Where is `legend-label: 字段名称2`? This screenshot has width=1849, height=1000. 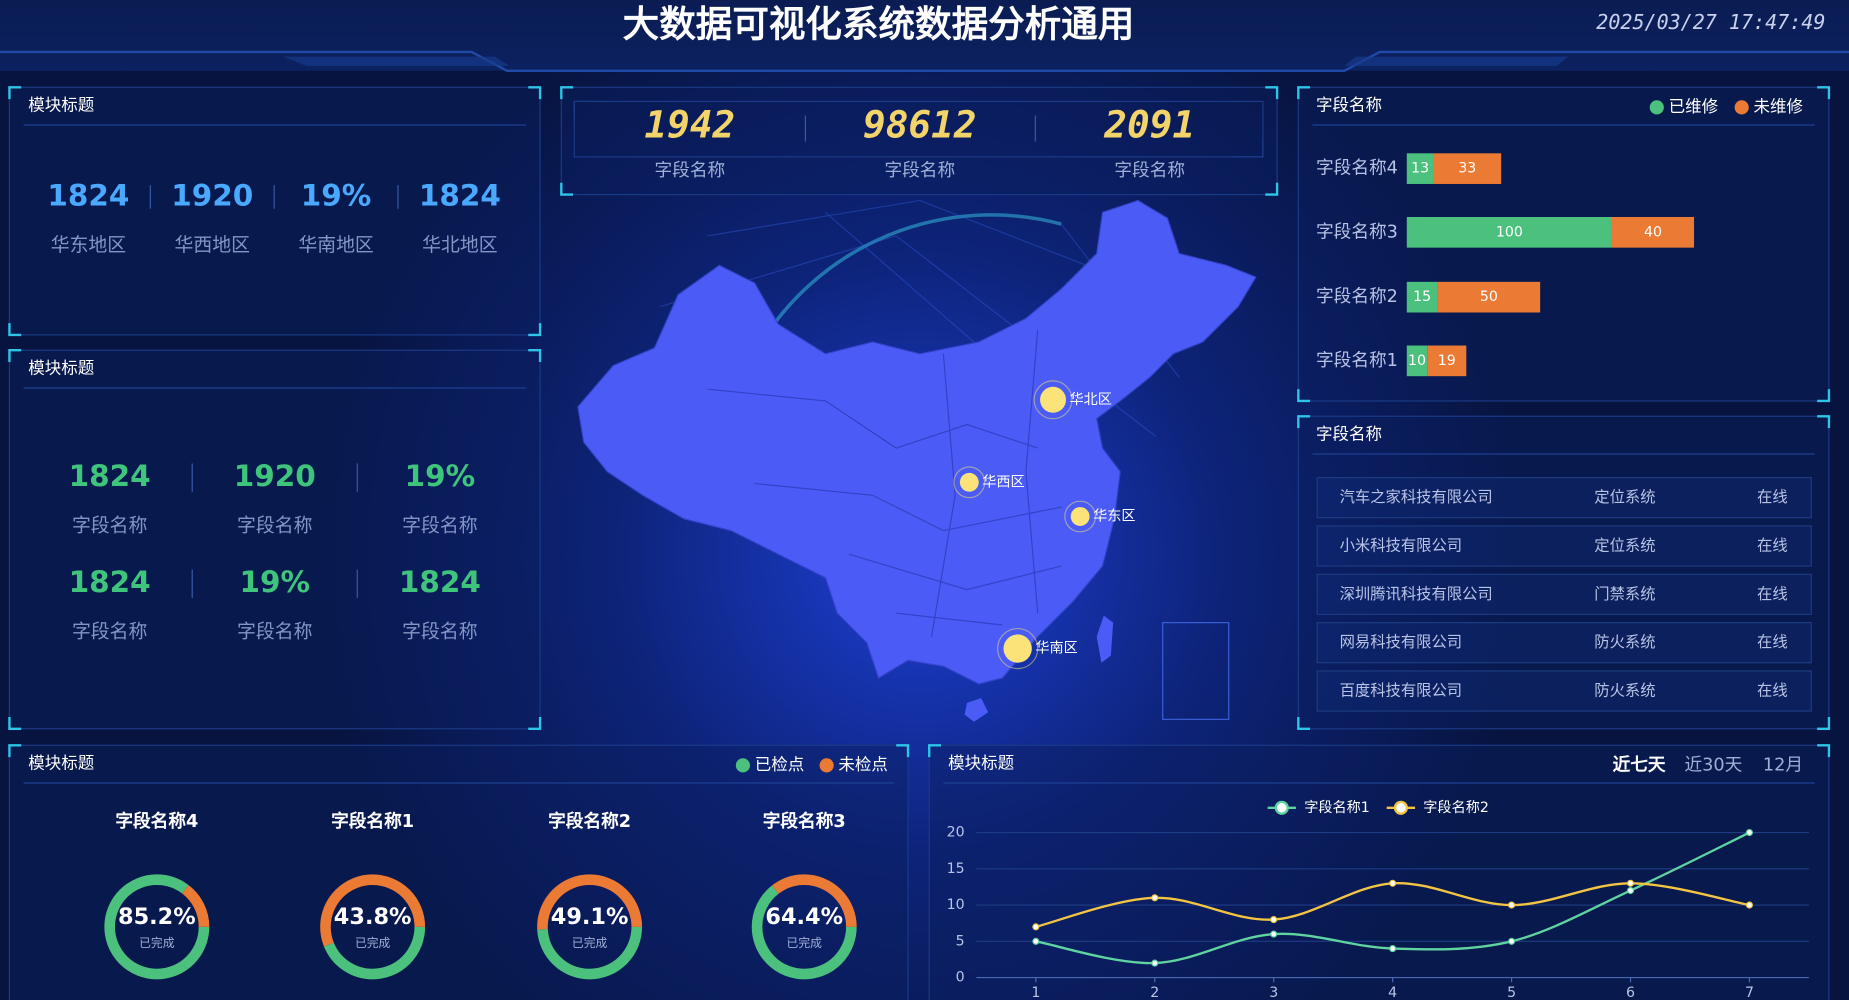
legend-label: 字段名称2 is located at coordinates (1456, 808).